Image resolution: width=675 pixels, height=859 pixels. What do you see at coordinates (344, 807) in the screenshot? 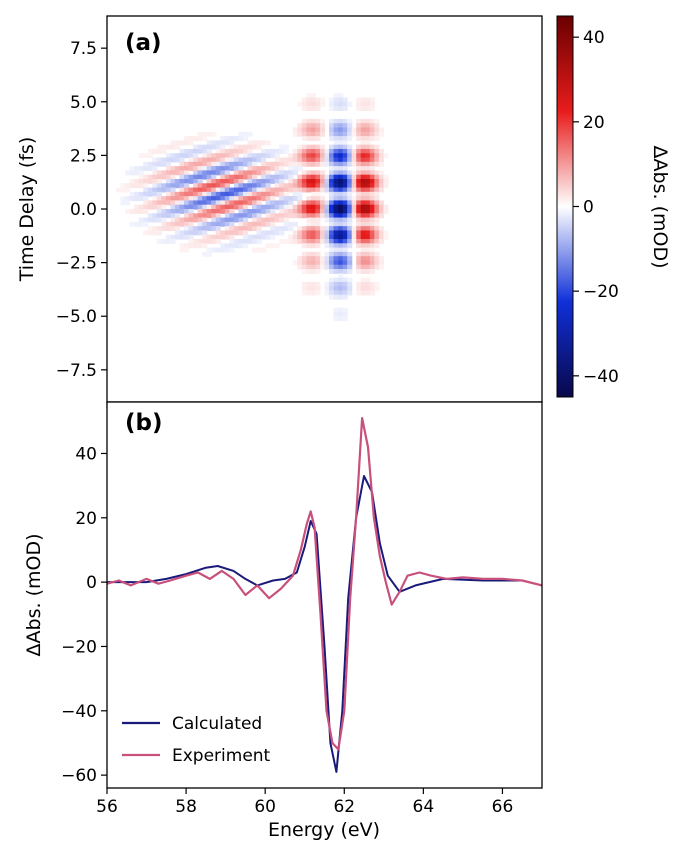
I see `panel-b-xtick-label: 62` at bounding box center [344, 807].